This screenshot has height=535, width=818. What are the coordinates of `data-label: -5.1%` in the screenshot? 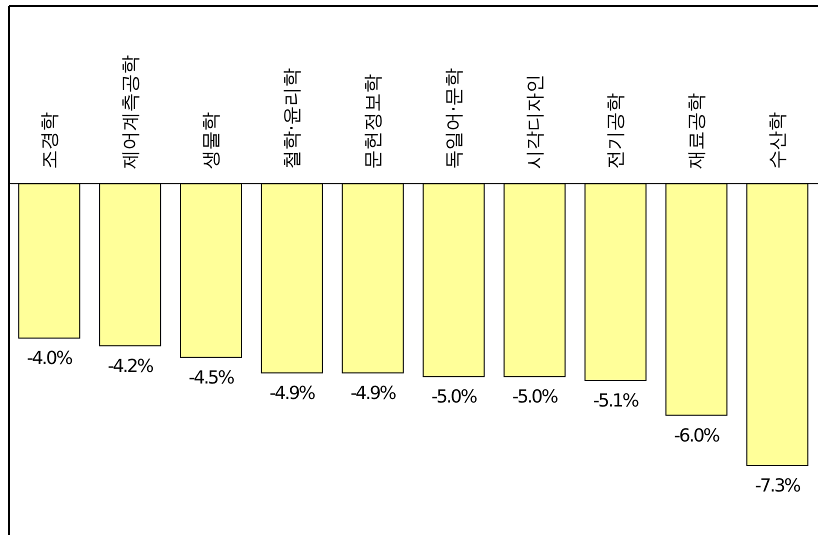 It's located at (616, 401).